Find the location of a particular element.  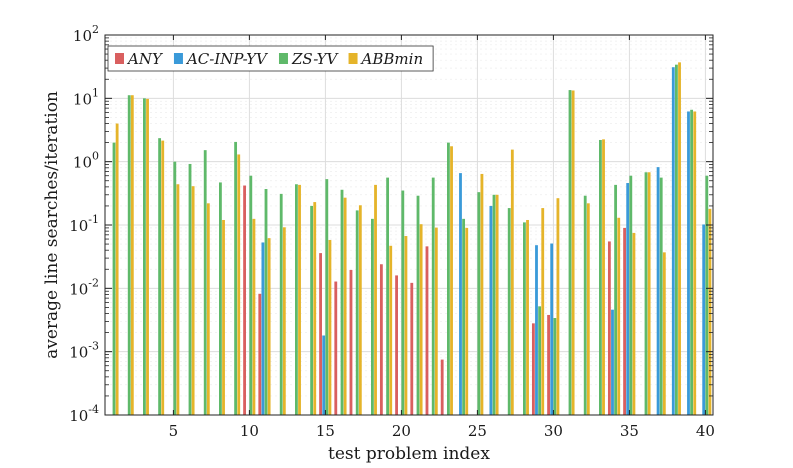

y-tick-label: 10⁻¹ is located at coordinates (84, 224).